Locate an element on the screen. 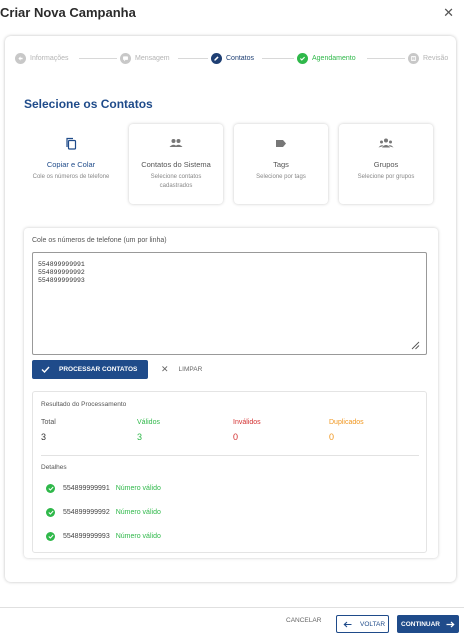 This screenshot has height=637, width=464. clear-button: ✕ LIMPAR is located at coordinates (181, 369).